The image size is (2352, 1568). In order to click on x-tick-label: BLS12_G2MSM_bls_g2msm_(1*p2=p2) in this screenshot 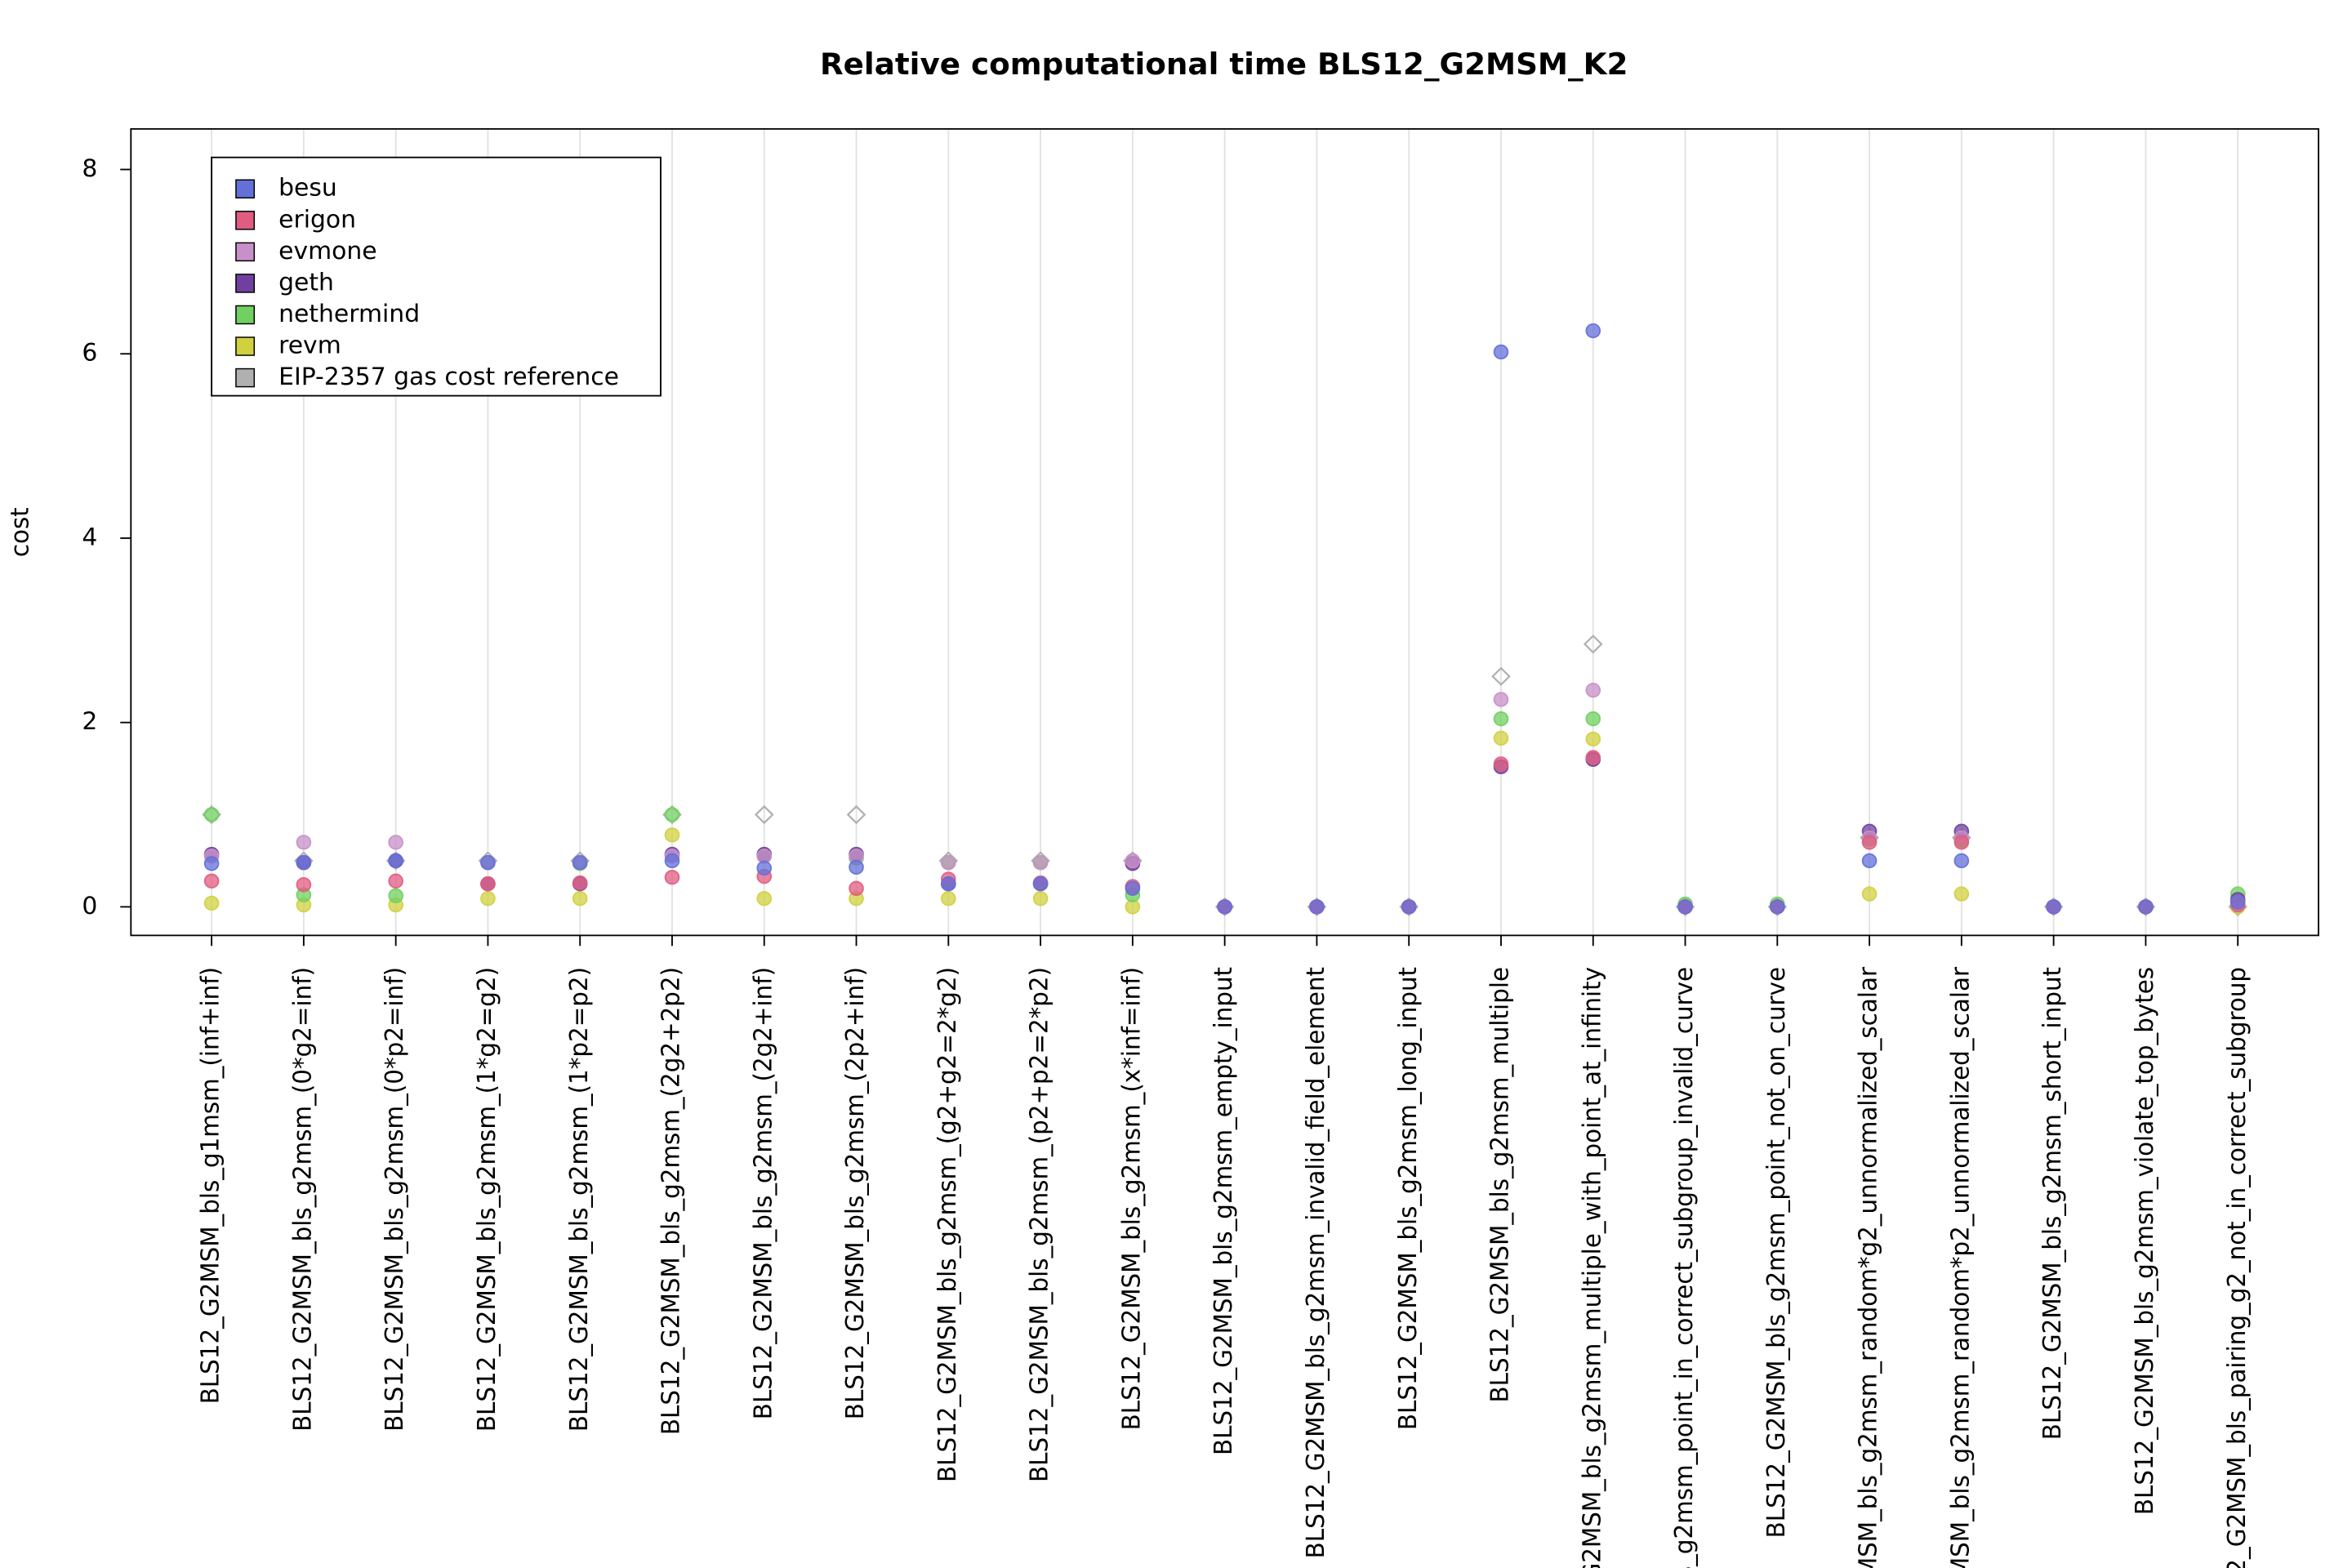, I will do `click(579, 1199)`.